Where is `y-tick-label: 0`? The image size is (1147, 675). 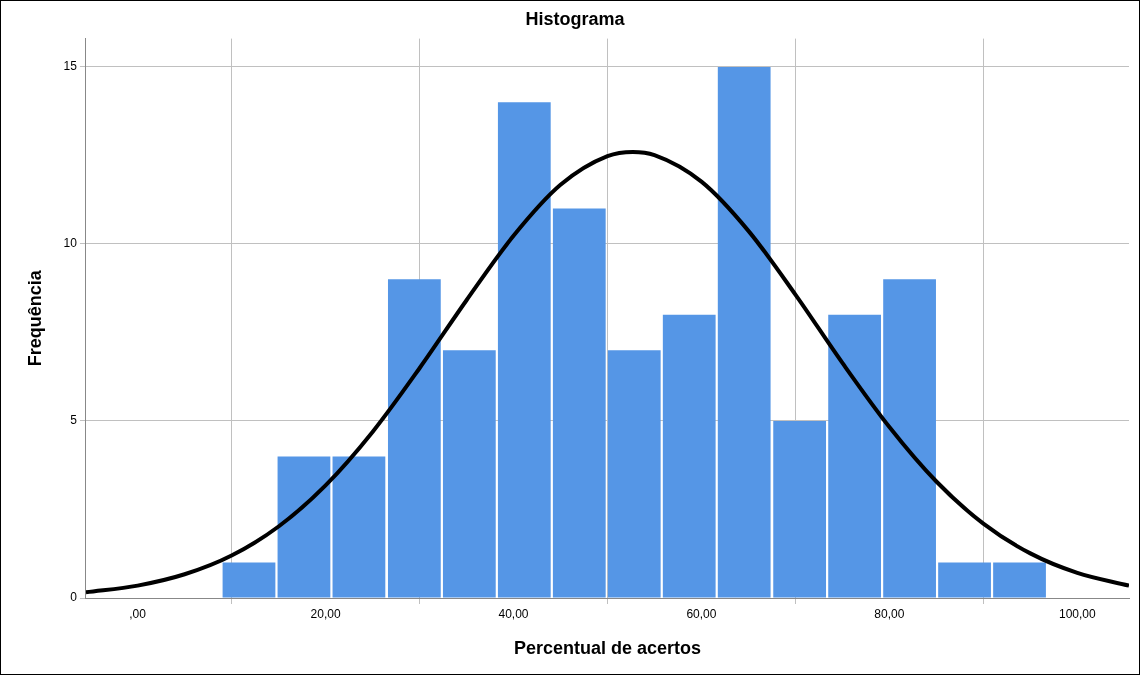 y-tick-label: 0 is located at coordinates (74, 597).